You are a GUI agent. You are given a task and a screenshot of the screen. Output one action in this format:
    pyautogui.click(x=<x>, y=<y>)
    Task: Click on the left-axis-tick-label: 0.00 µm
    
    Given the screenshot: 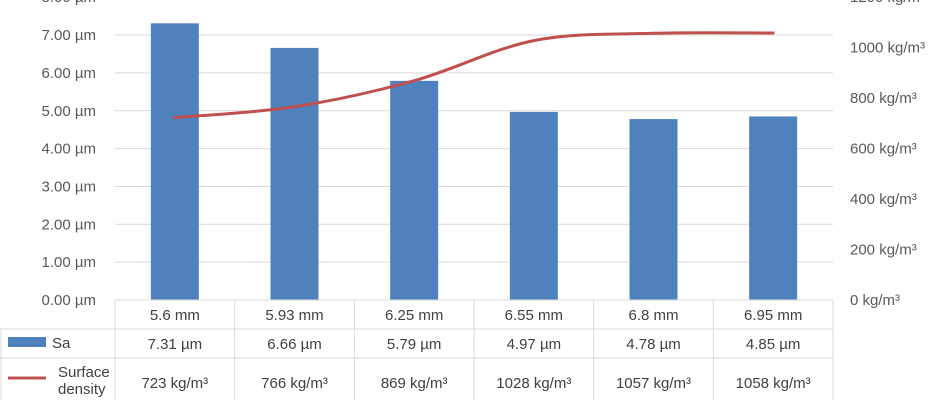 What is the action you would take?
    pyautogui.click(x=69, y=300)
    